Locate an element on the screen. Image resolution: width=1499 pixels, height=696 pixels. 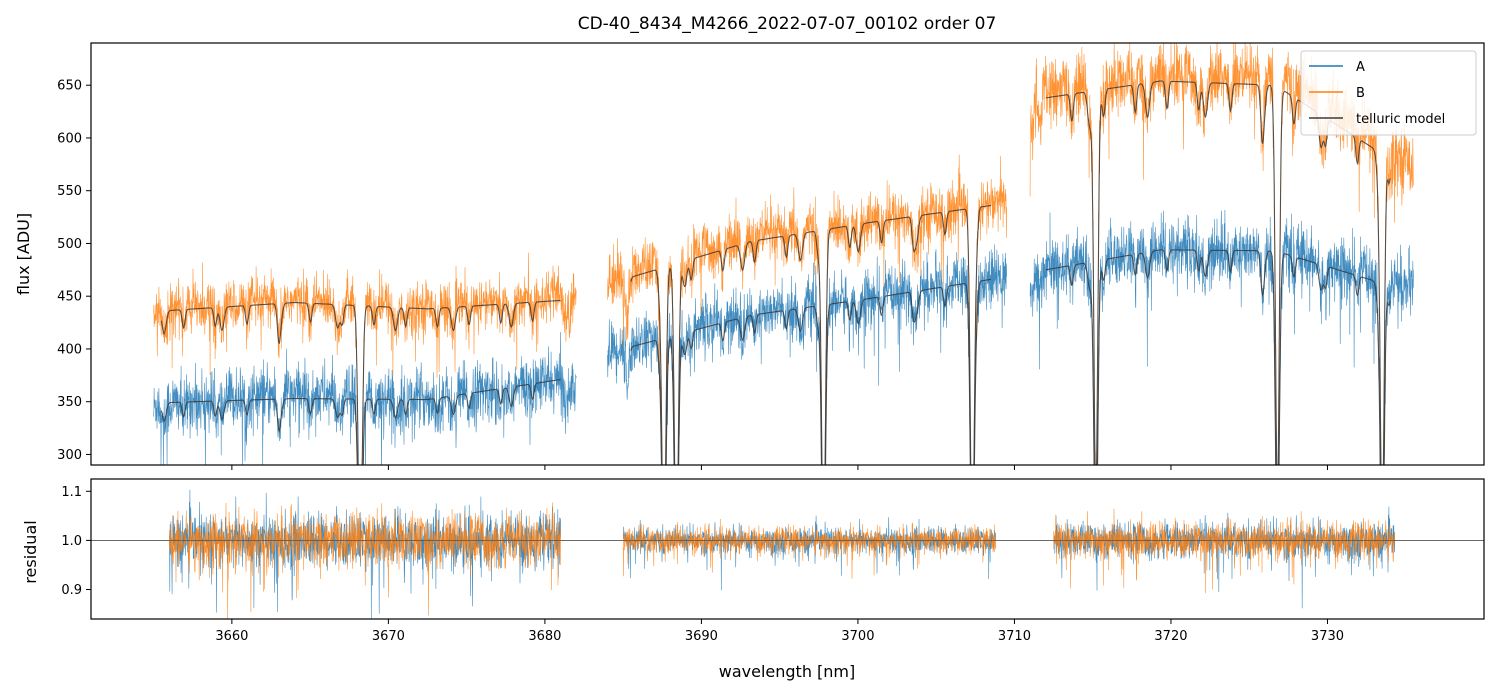
legend-label-model: telluric model is located at coordinates (1400, 119).